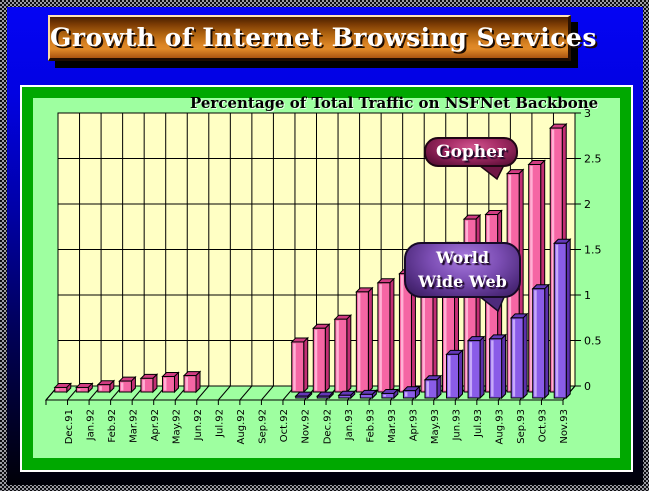  Describe the element at coordinates (500, 426) in the screenshot. I see `x-tick-label: Aug.93` at that location.